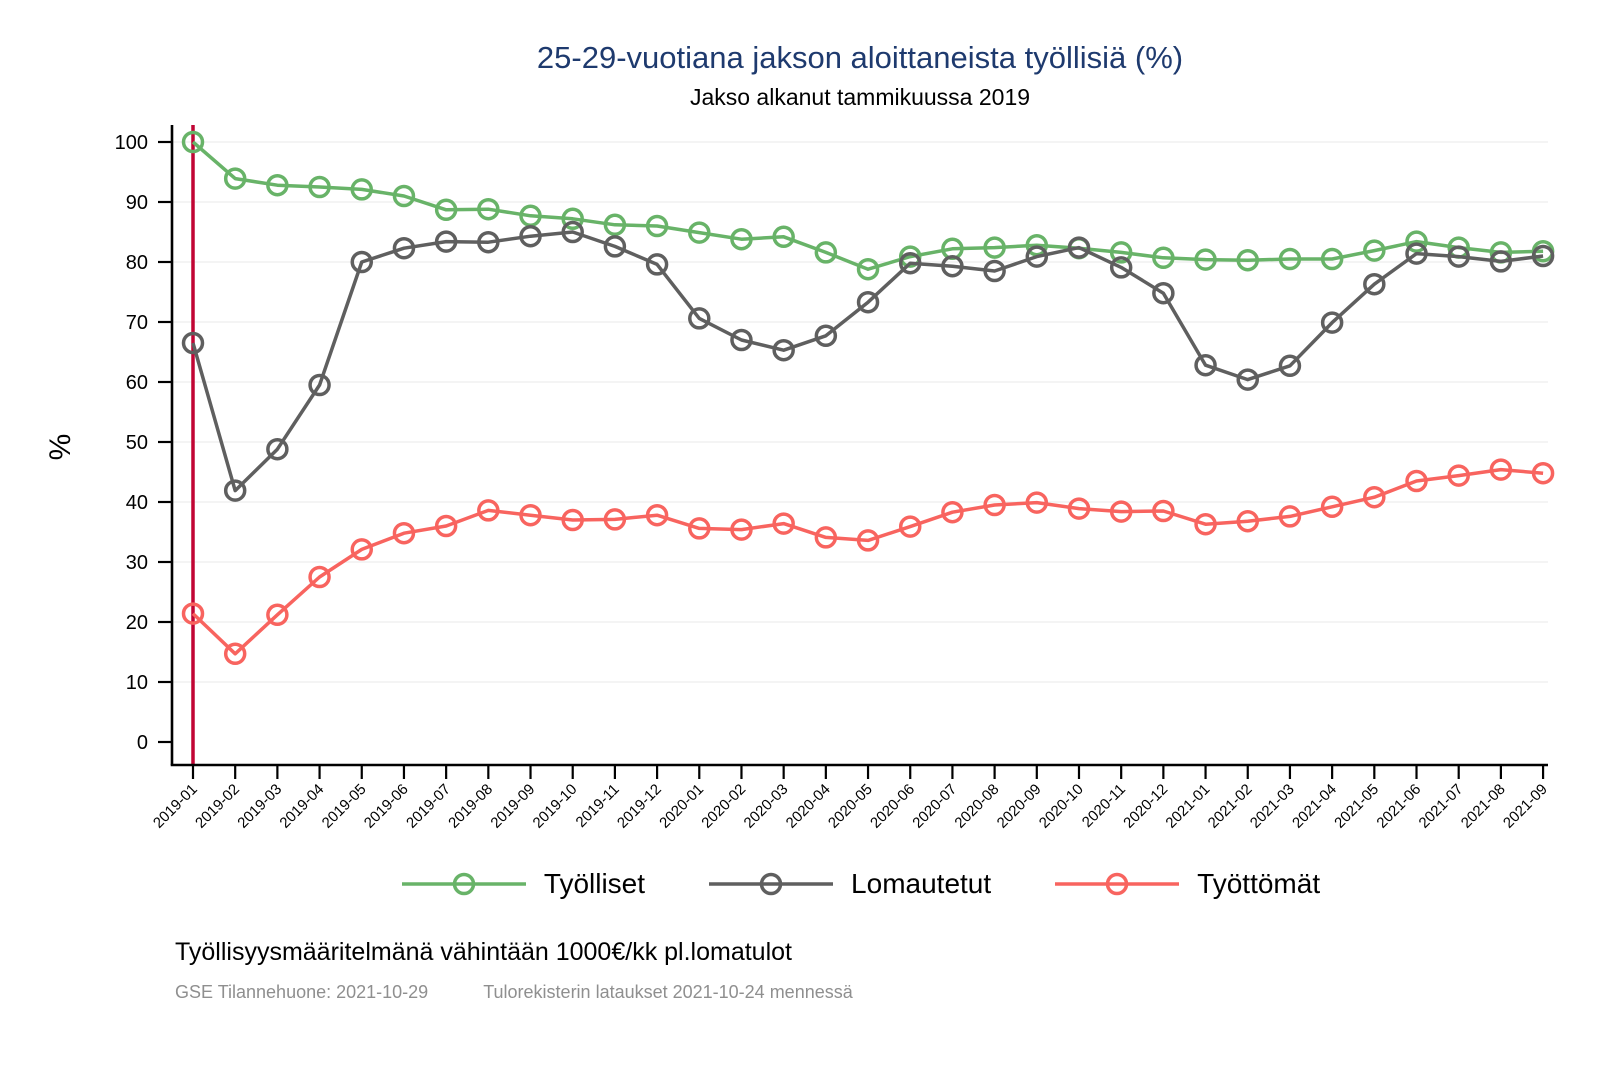  What do you see at coordinates (1117, 884) in the screenshot?
I see `legend-swatch-tyottomat-icon` at bounding box center [1117, 884].